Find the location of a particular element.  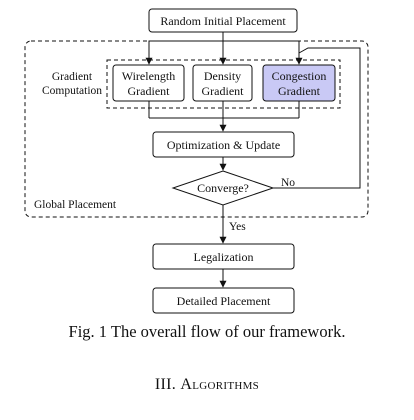

density-gradient-node: Density Gradient is located at coordinates (222, 83).